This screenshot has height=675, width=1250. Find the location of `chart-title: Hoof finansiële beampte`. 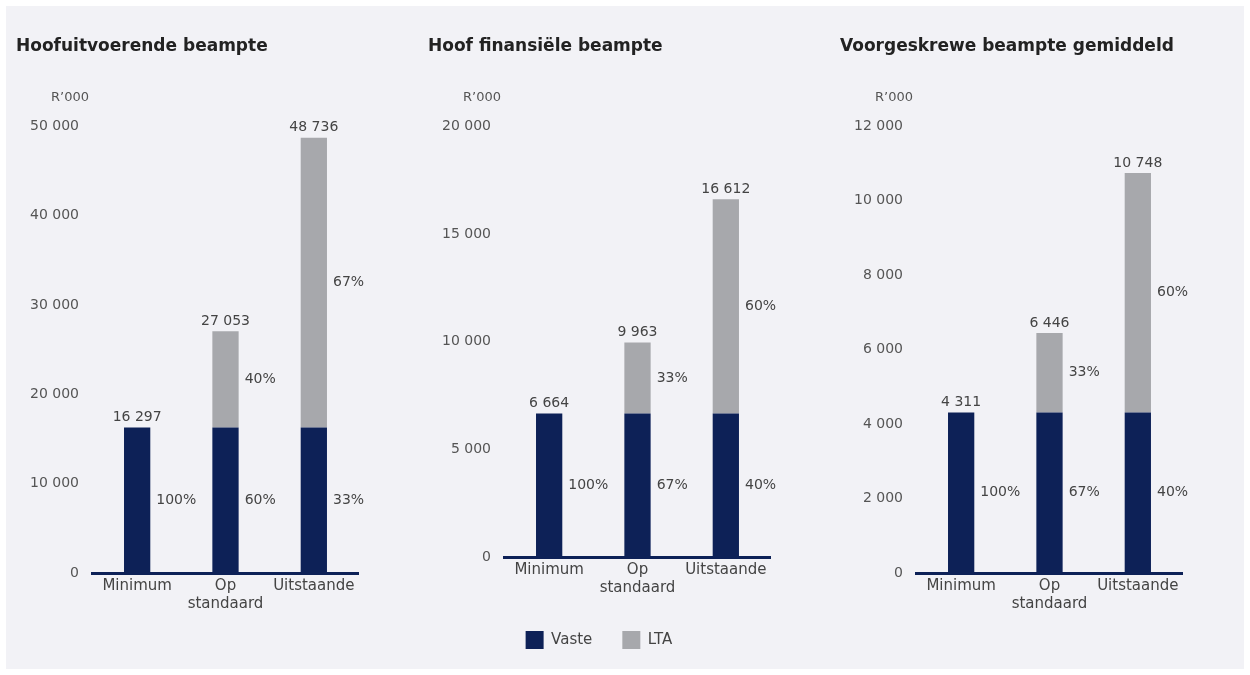

chart-title: Hoof finansiële beampte is located at coordinates (545, 44).